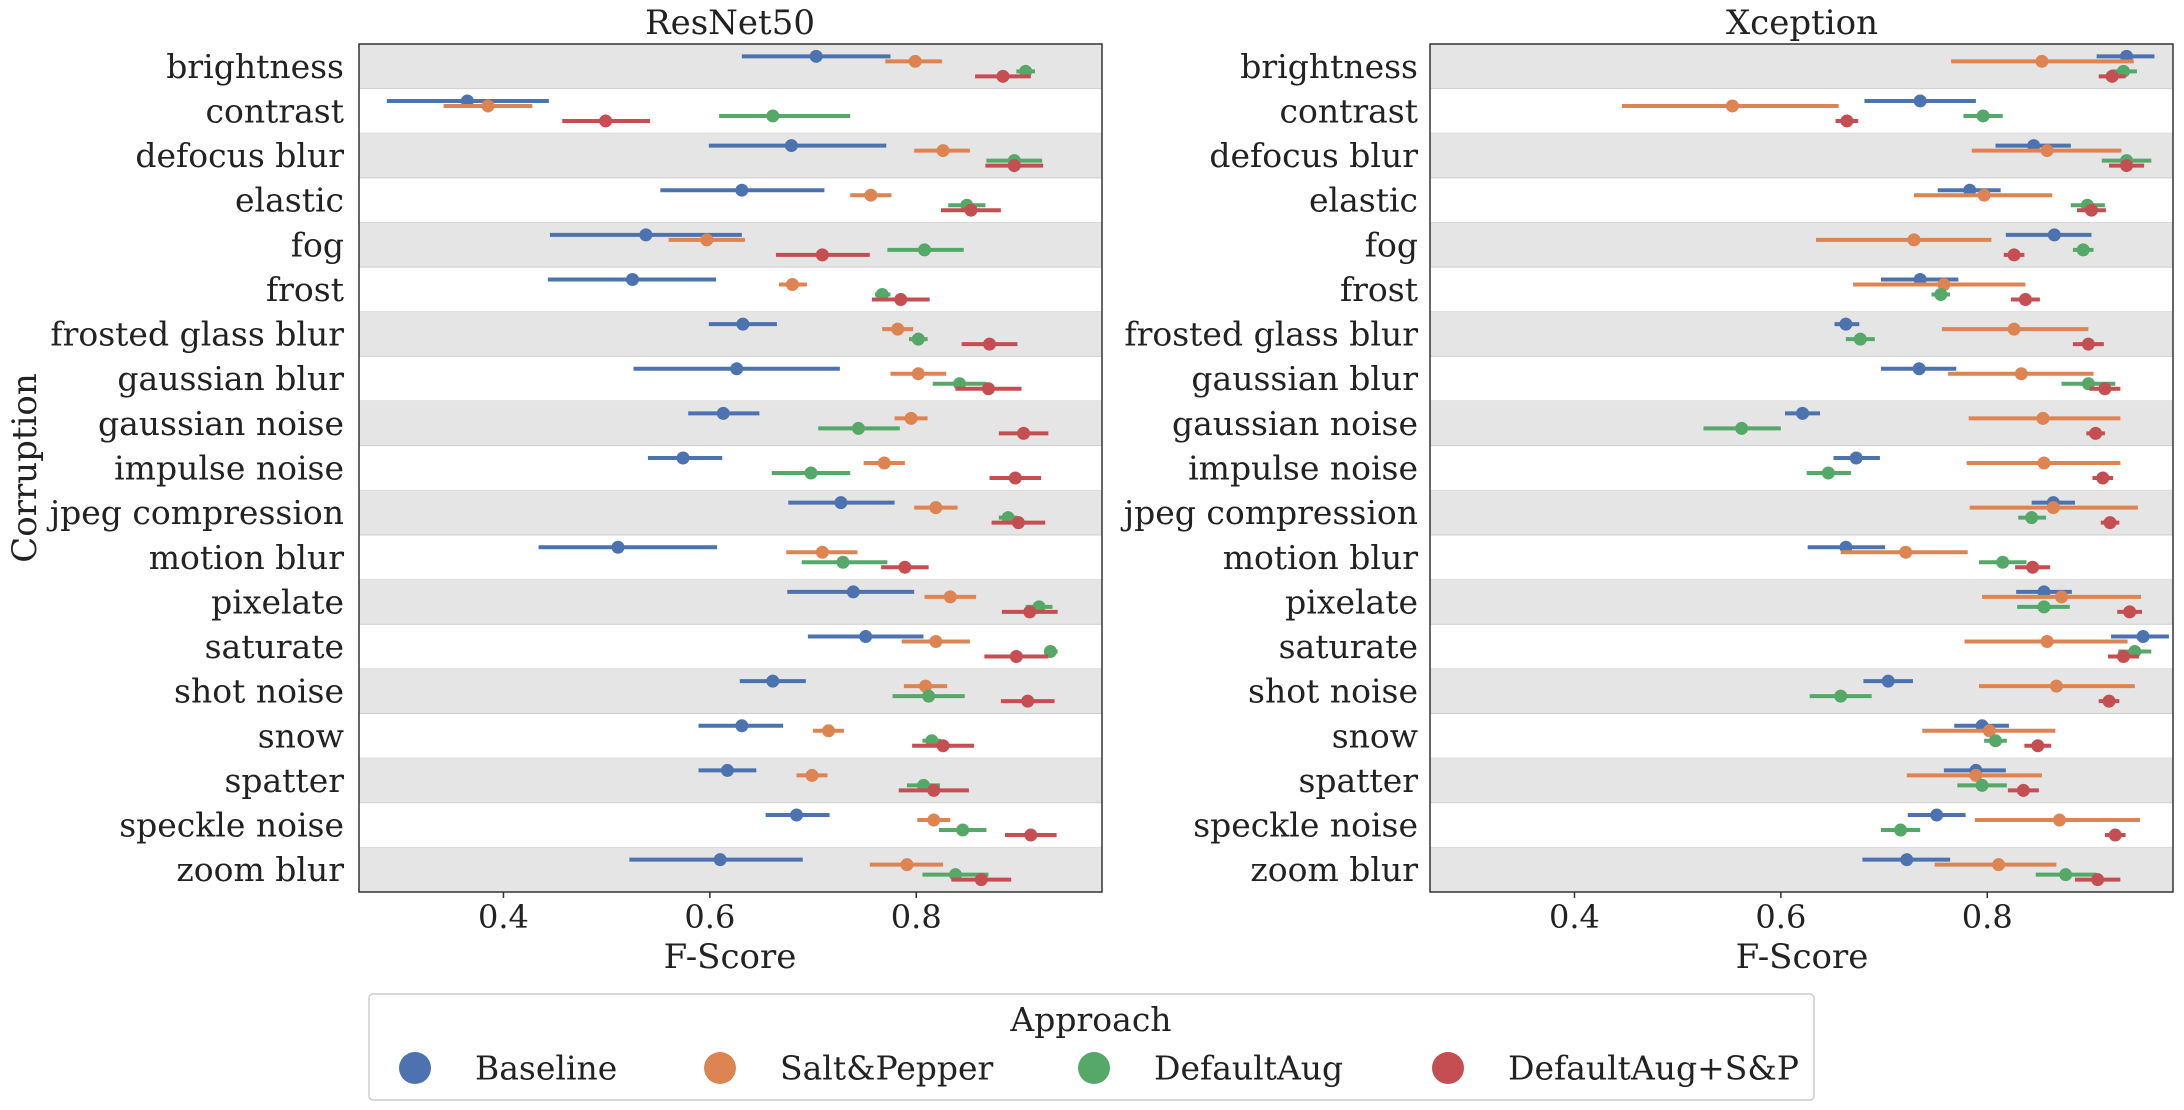 Image resolution: width=2184 pixels, height=1110 pixels. Describe the element at coordinates (1653, 1068) in the screenshot. I see `legend-label-defaultaug-s-p: DefaultAug+S&P` at that location.